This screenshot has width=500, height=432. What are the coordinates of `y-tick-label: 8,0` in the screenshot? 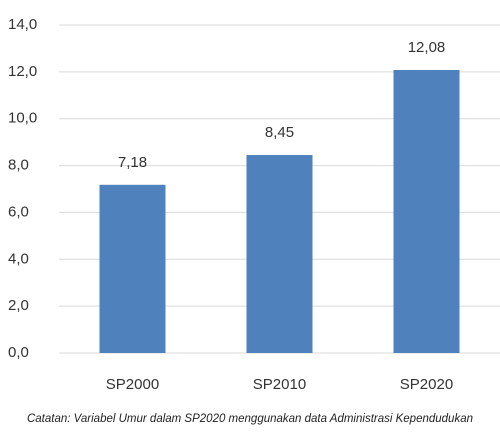 It's located at (18, 165).